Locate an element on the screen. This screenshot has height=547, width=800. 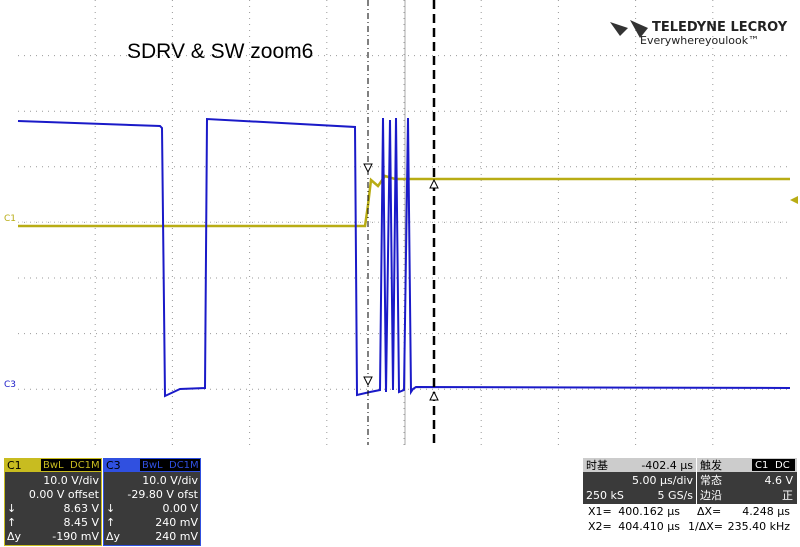
timebase-delay: -402.4 µs is located at coordinates (667, 465).